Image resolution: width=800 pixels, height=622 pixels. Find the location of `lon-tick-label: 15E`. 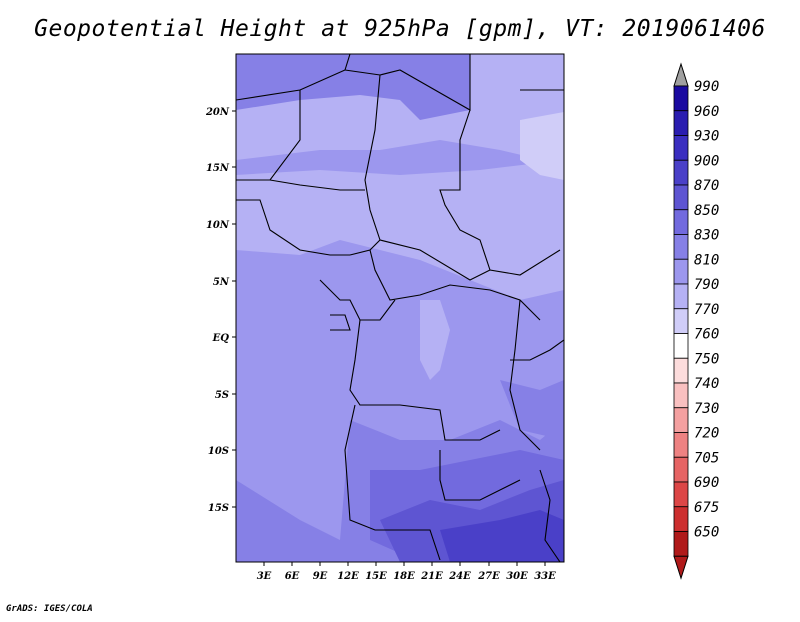

lon-tick-label: 15E is located at coordinates (376, 576).